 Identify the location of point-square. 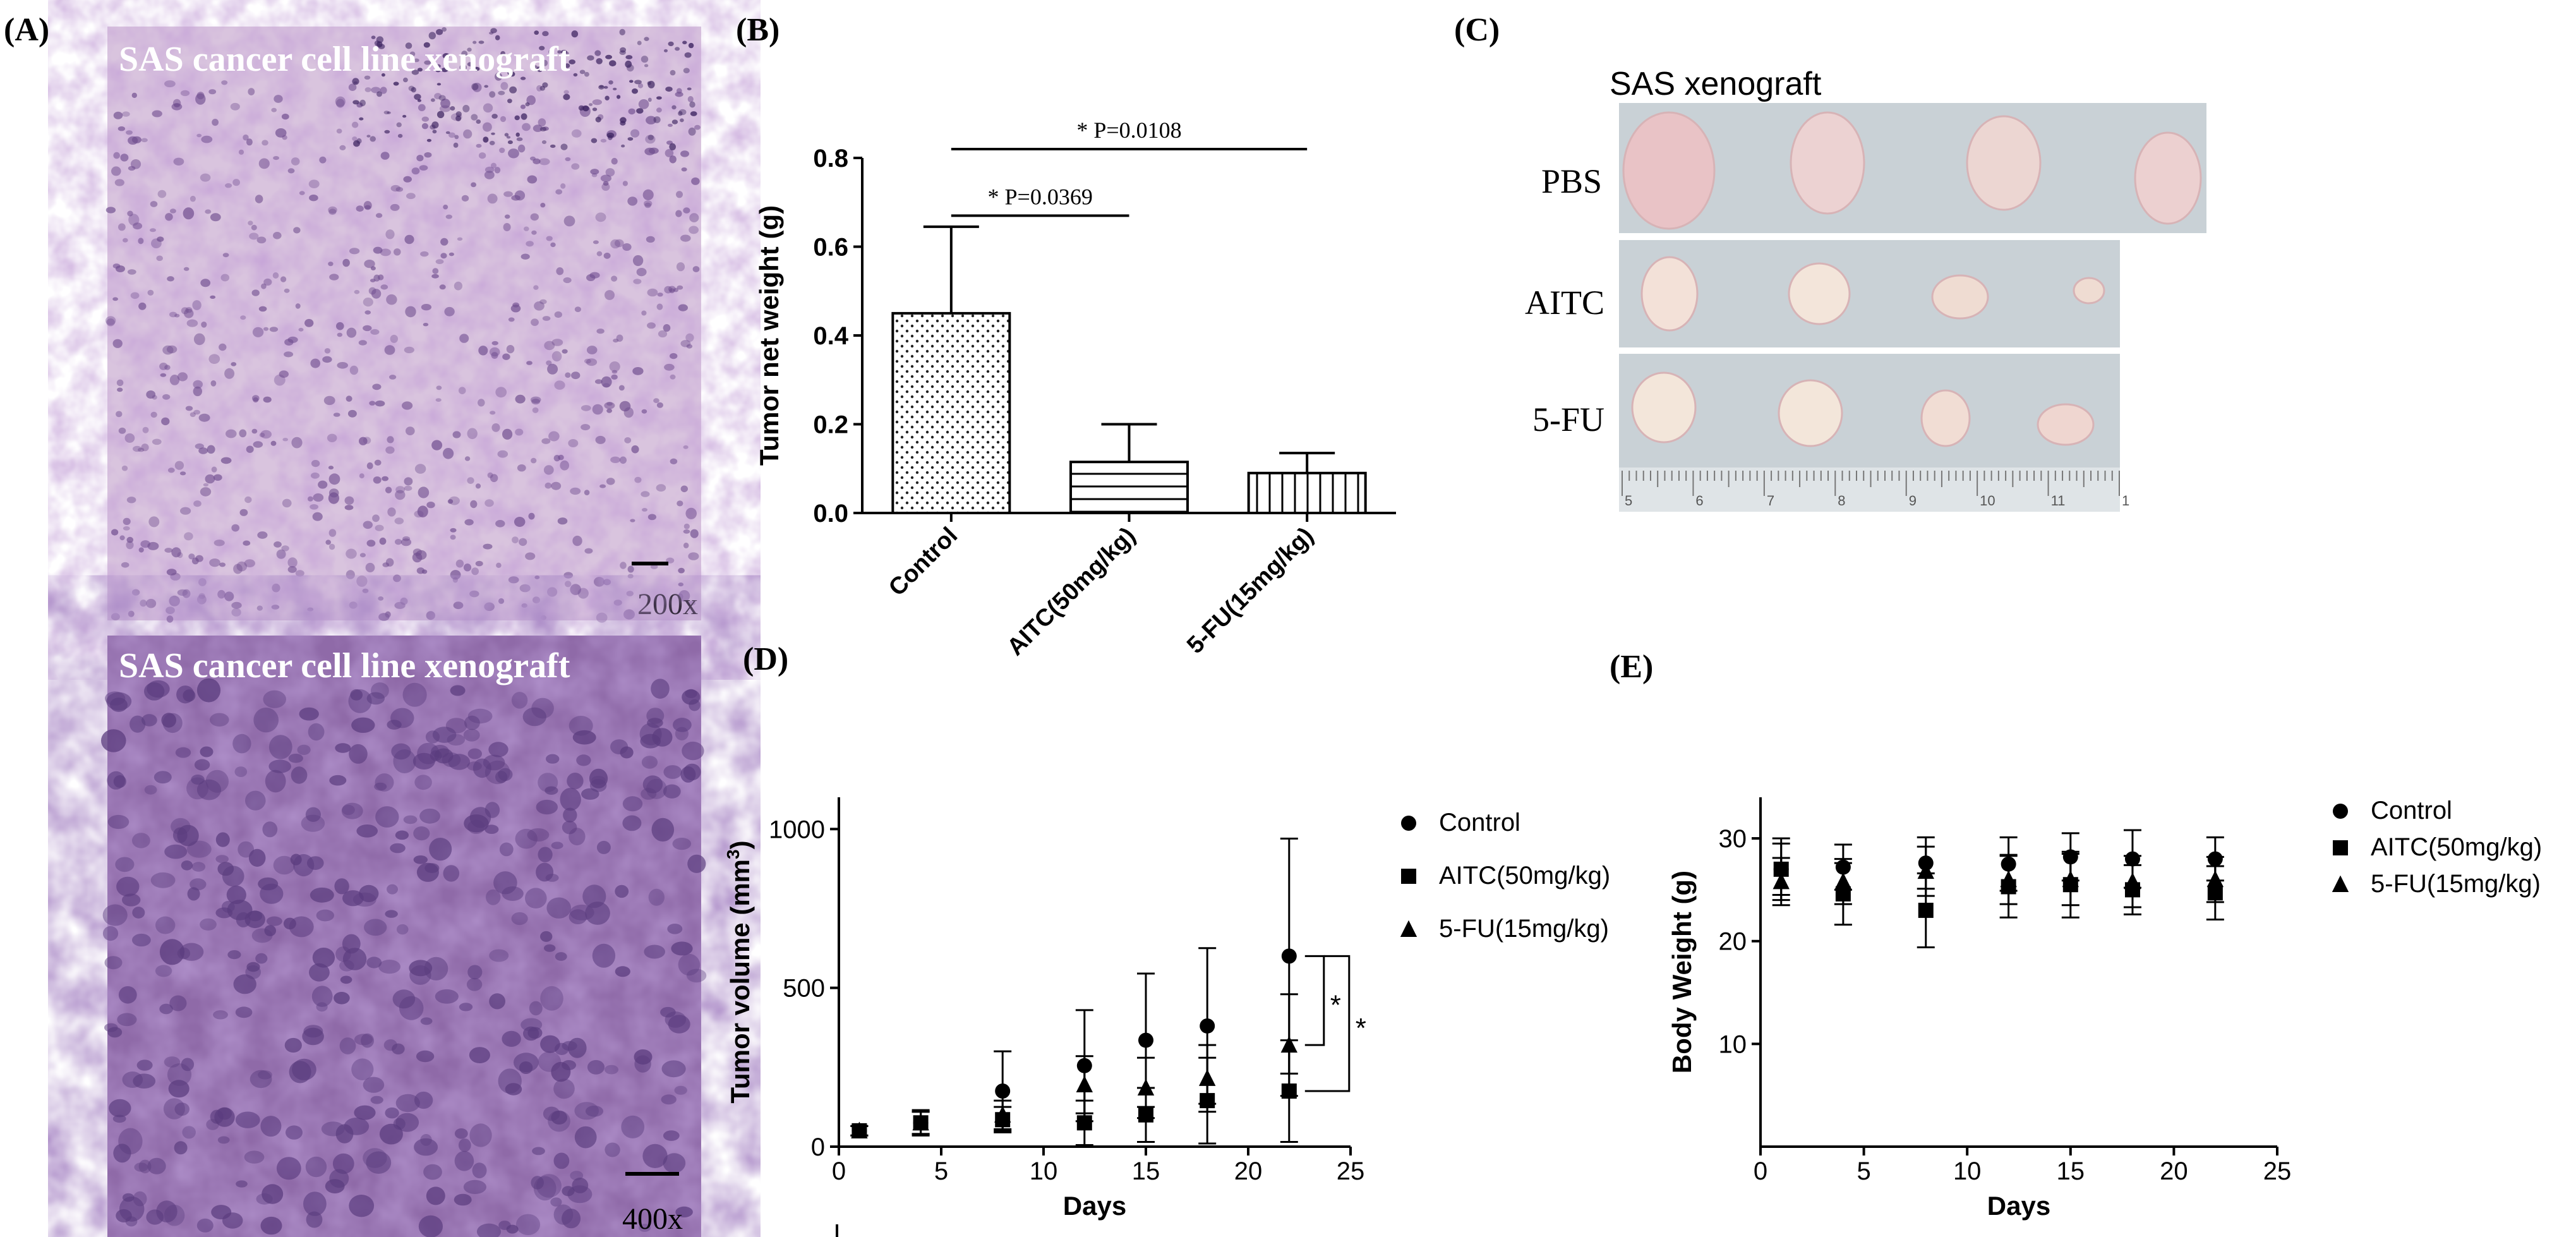
(1408, 877).